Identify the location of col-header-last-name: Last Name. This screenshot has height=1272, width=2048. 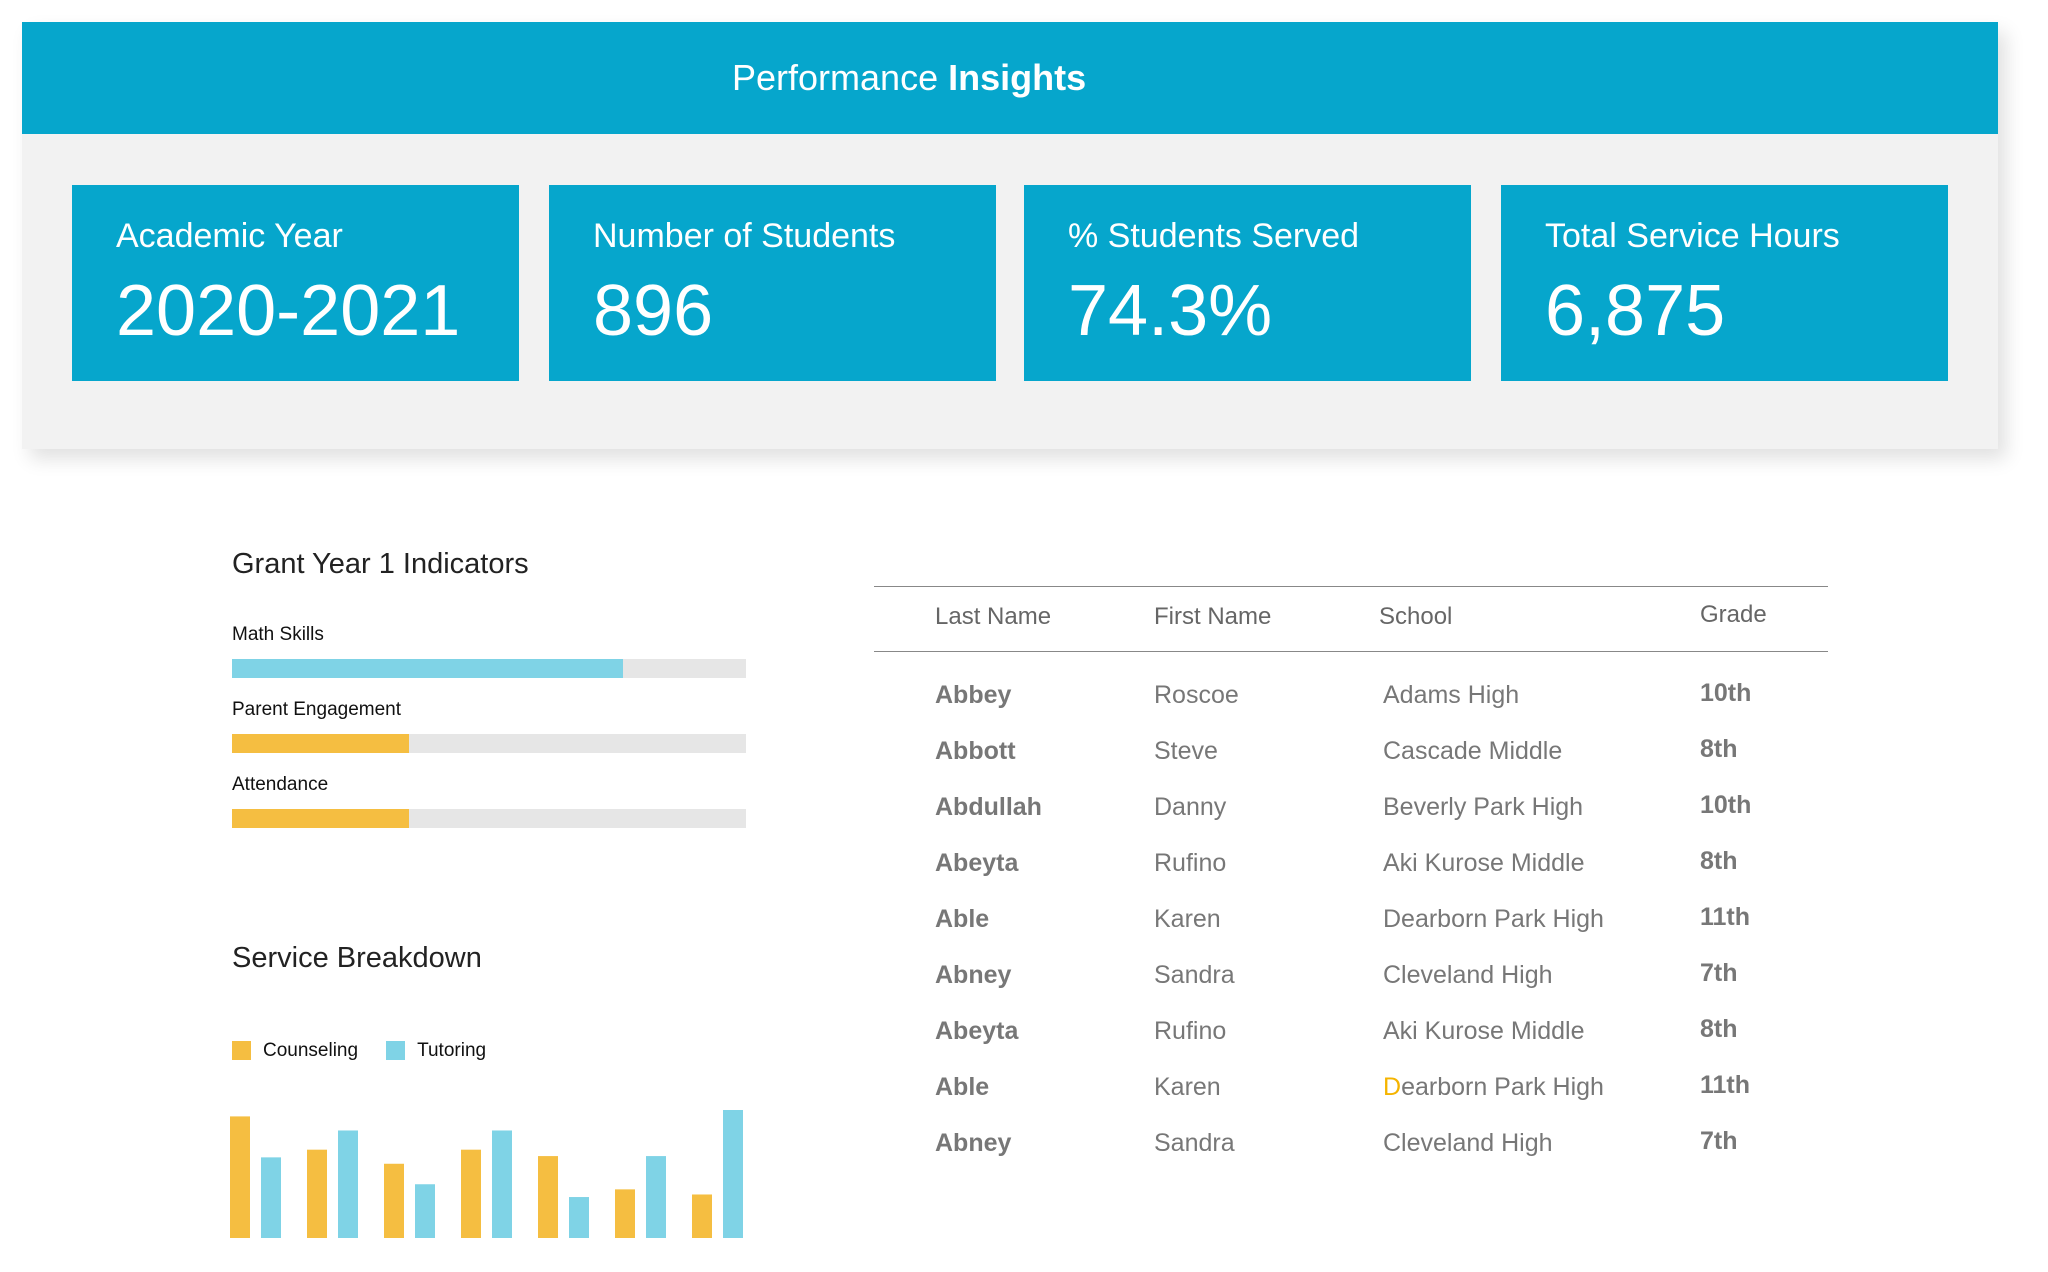
(993, 616).